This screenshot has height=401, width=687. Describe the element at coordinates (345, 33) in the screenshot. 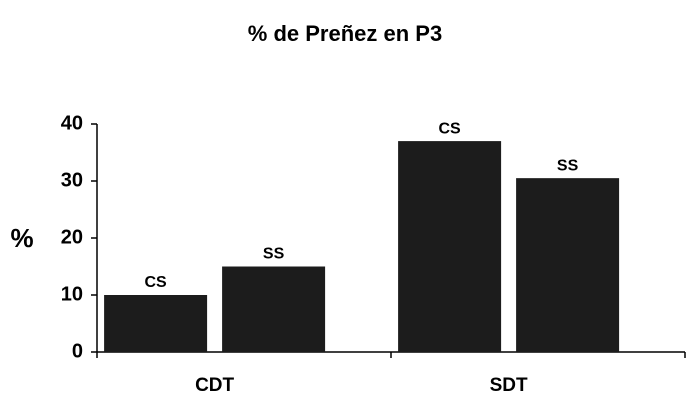

I see `chart-title: % de Preñez en P3` at that location.